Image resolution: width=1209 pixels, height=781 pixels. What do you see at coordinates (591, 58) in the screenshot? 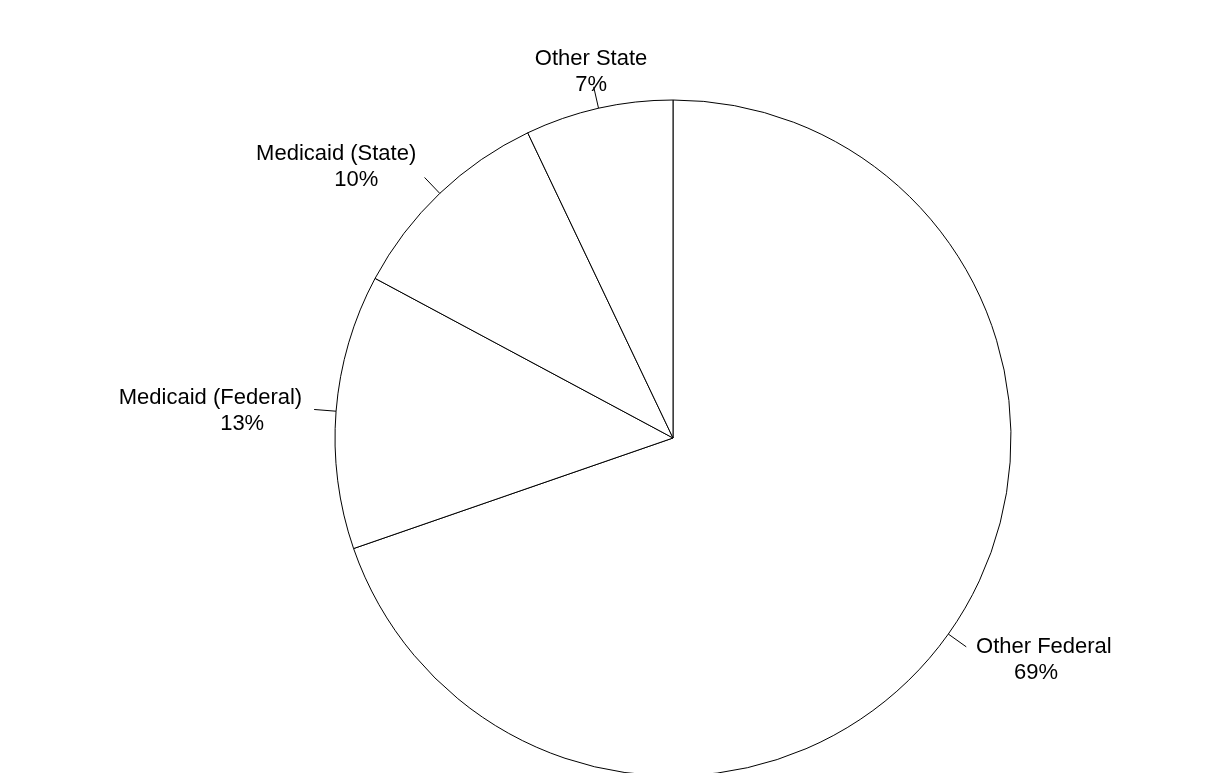
I see `slice-label: Other State` at bounding box center [591, 58].